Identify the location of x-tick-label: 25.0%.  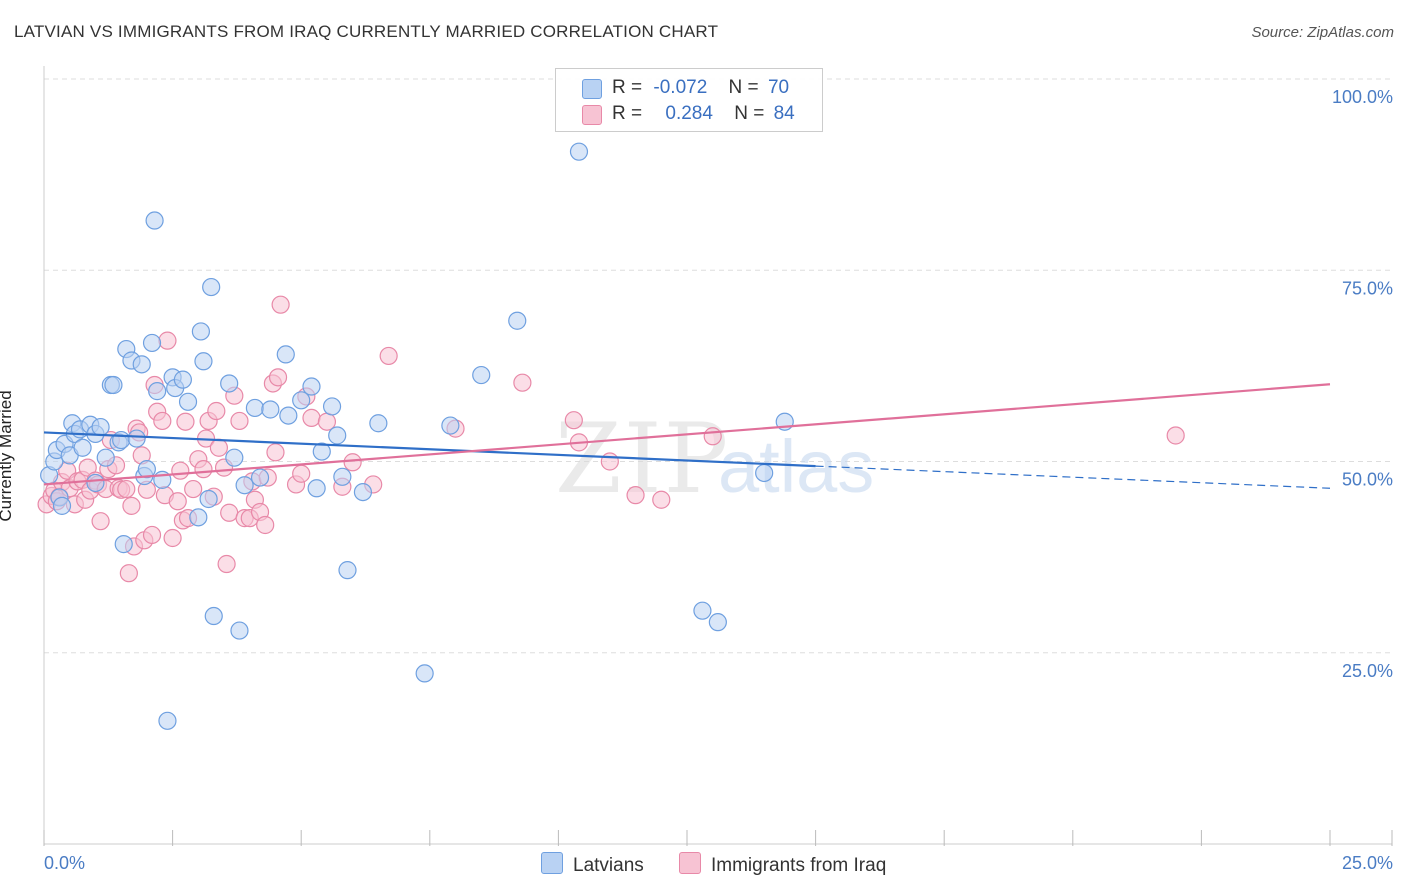
(1367, 863).